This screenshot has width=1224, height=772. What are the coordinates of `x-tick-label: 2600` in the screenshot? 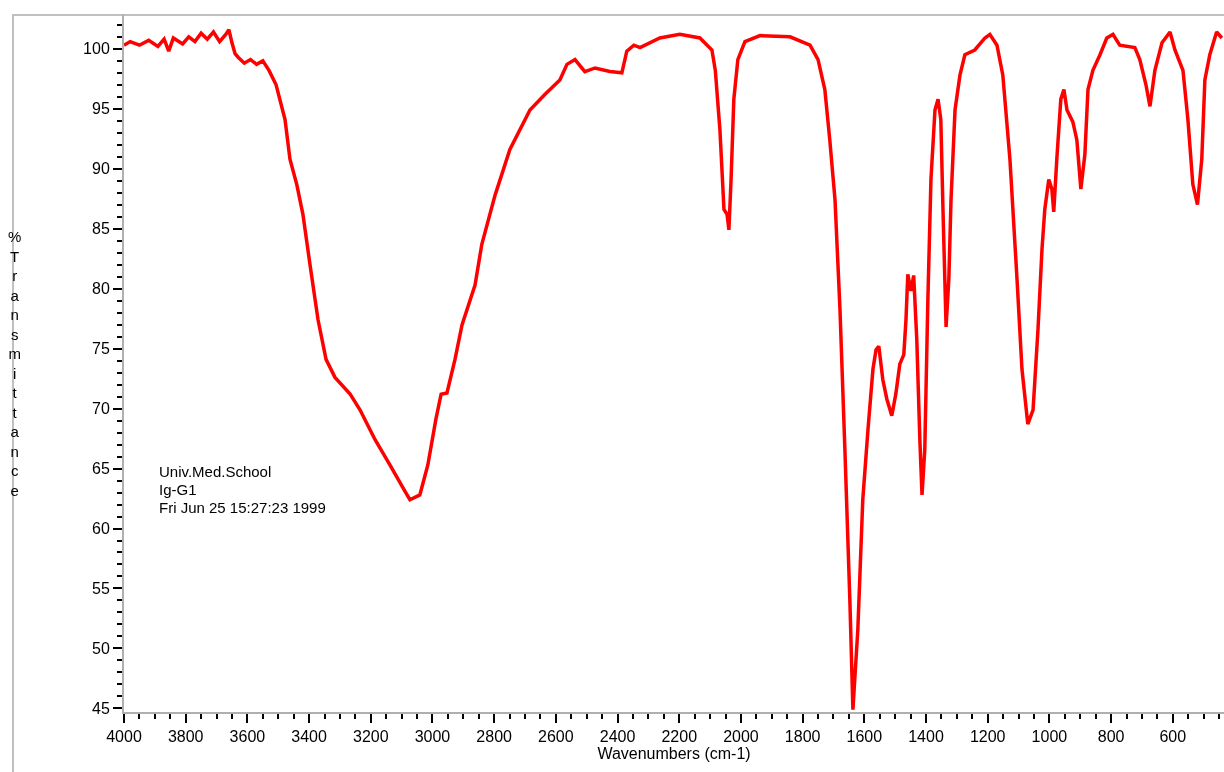 It's located at (556, 737).